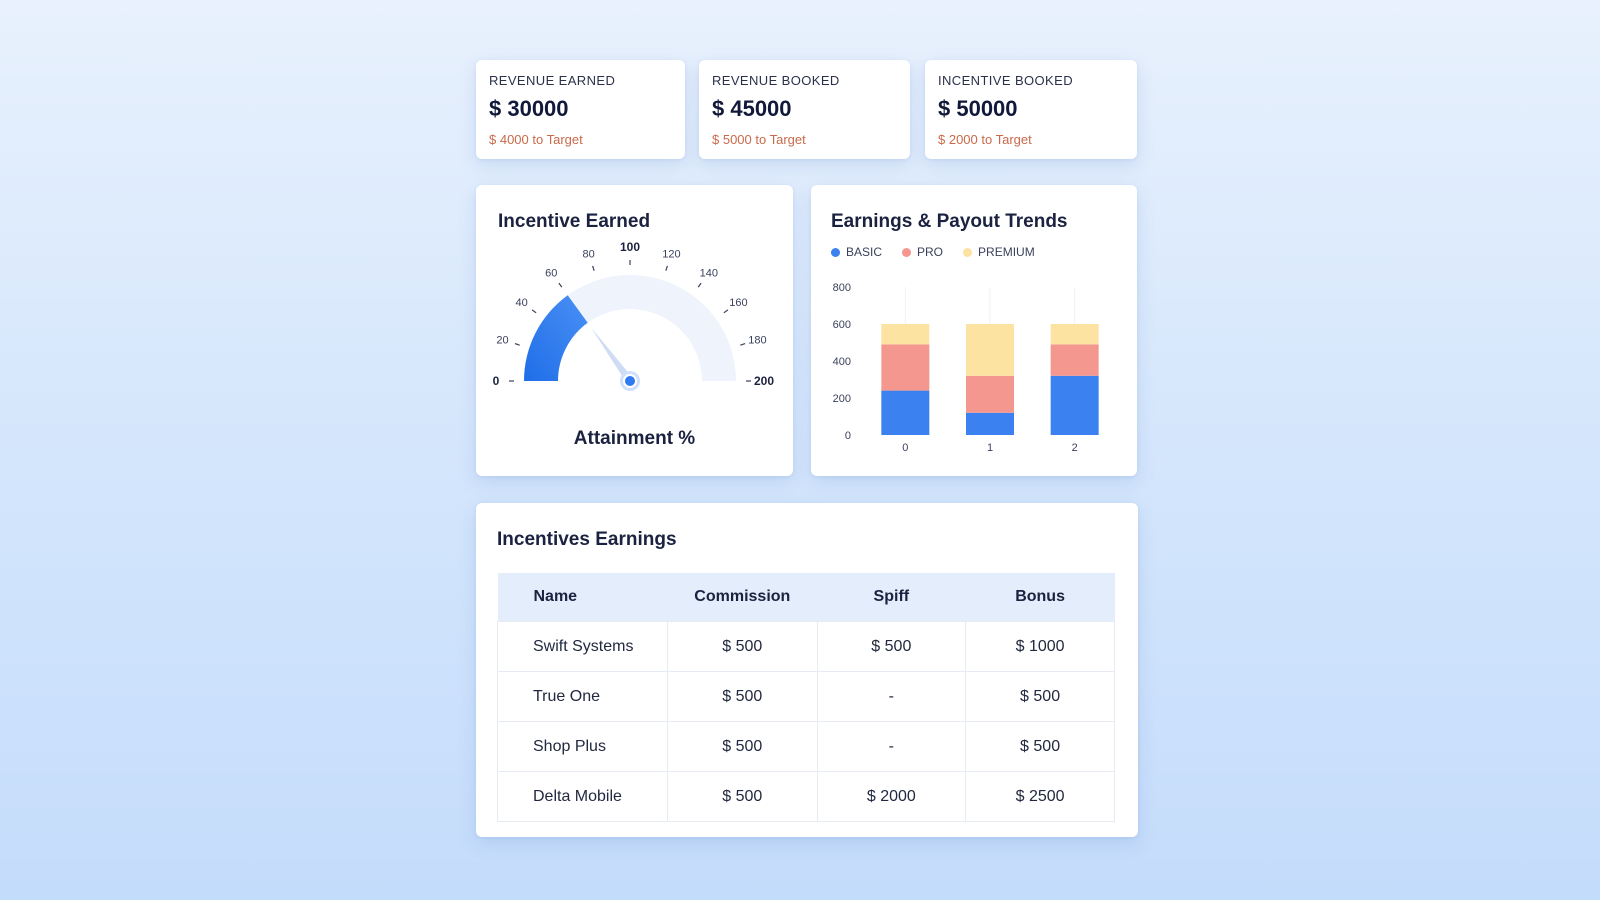 The image size is (1600, 900). I want to click on gauge-tick-label: 80, so click(588, 255).